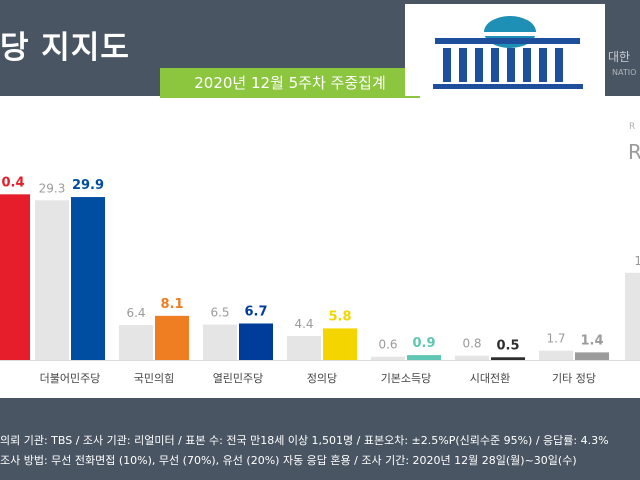 The image size is (640, 480). I want to click on columns, so click(503, 65).